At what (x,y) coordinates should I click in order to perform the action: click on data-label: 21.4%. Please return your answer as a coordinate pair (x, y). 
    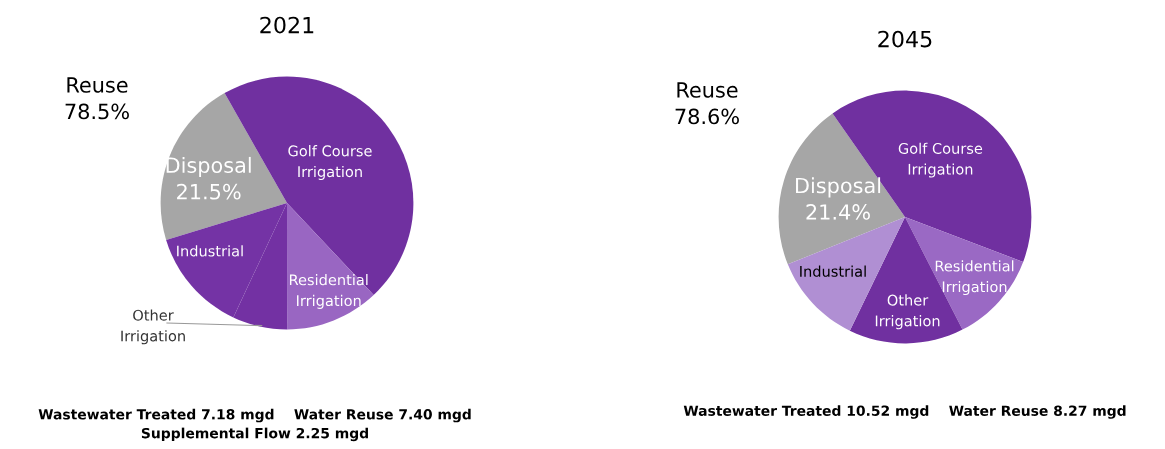
    Looking at the image, I should click on (838, 212).